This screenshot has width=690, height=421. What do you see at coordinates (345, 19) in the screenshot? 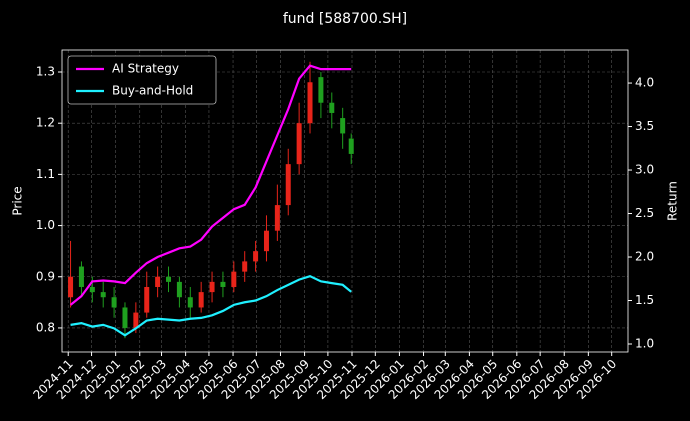
I see `chart-title: fund [588700.SH]` at bounding box center [345, 19].